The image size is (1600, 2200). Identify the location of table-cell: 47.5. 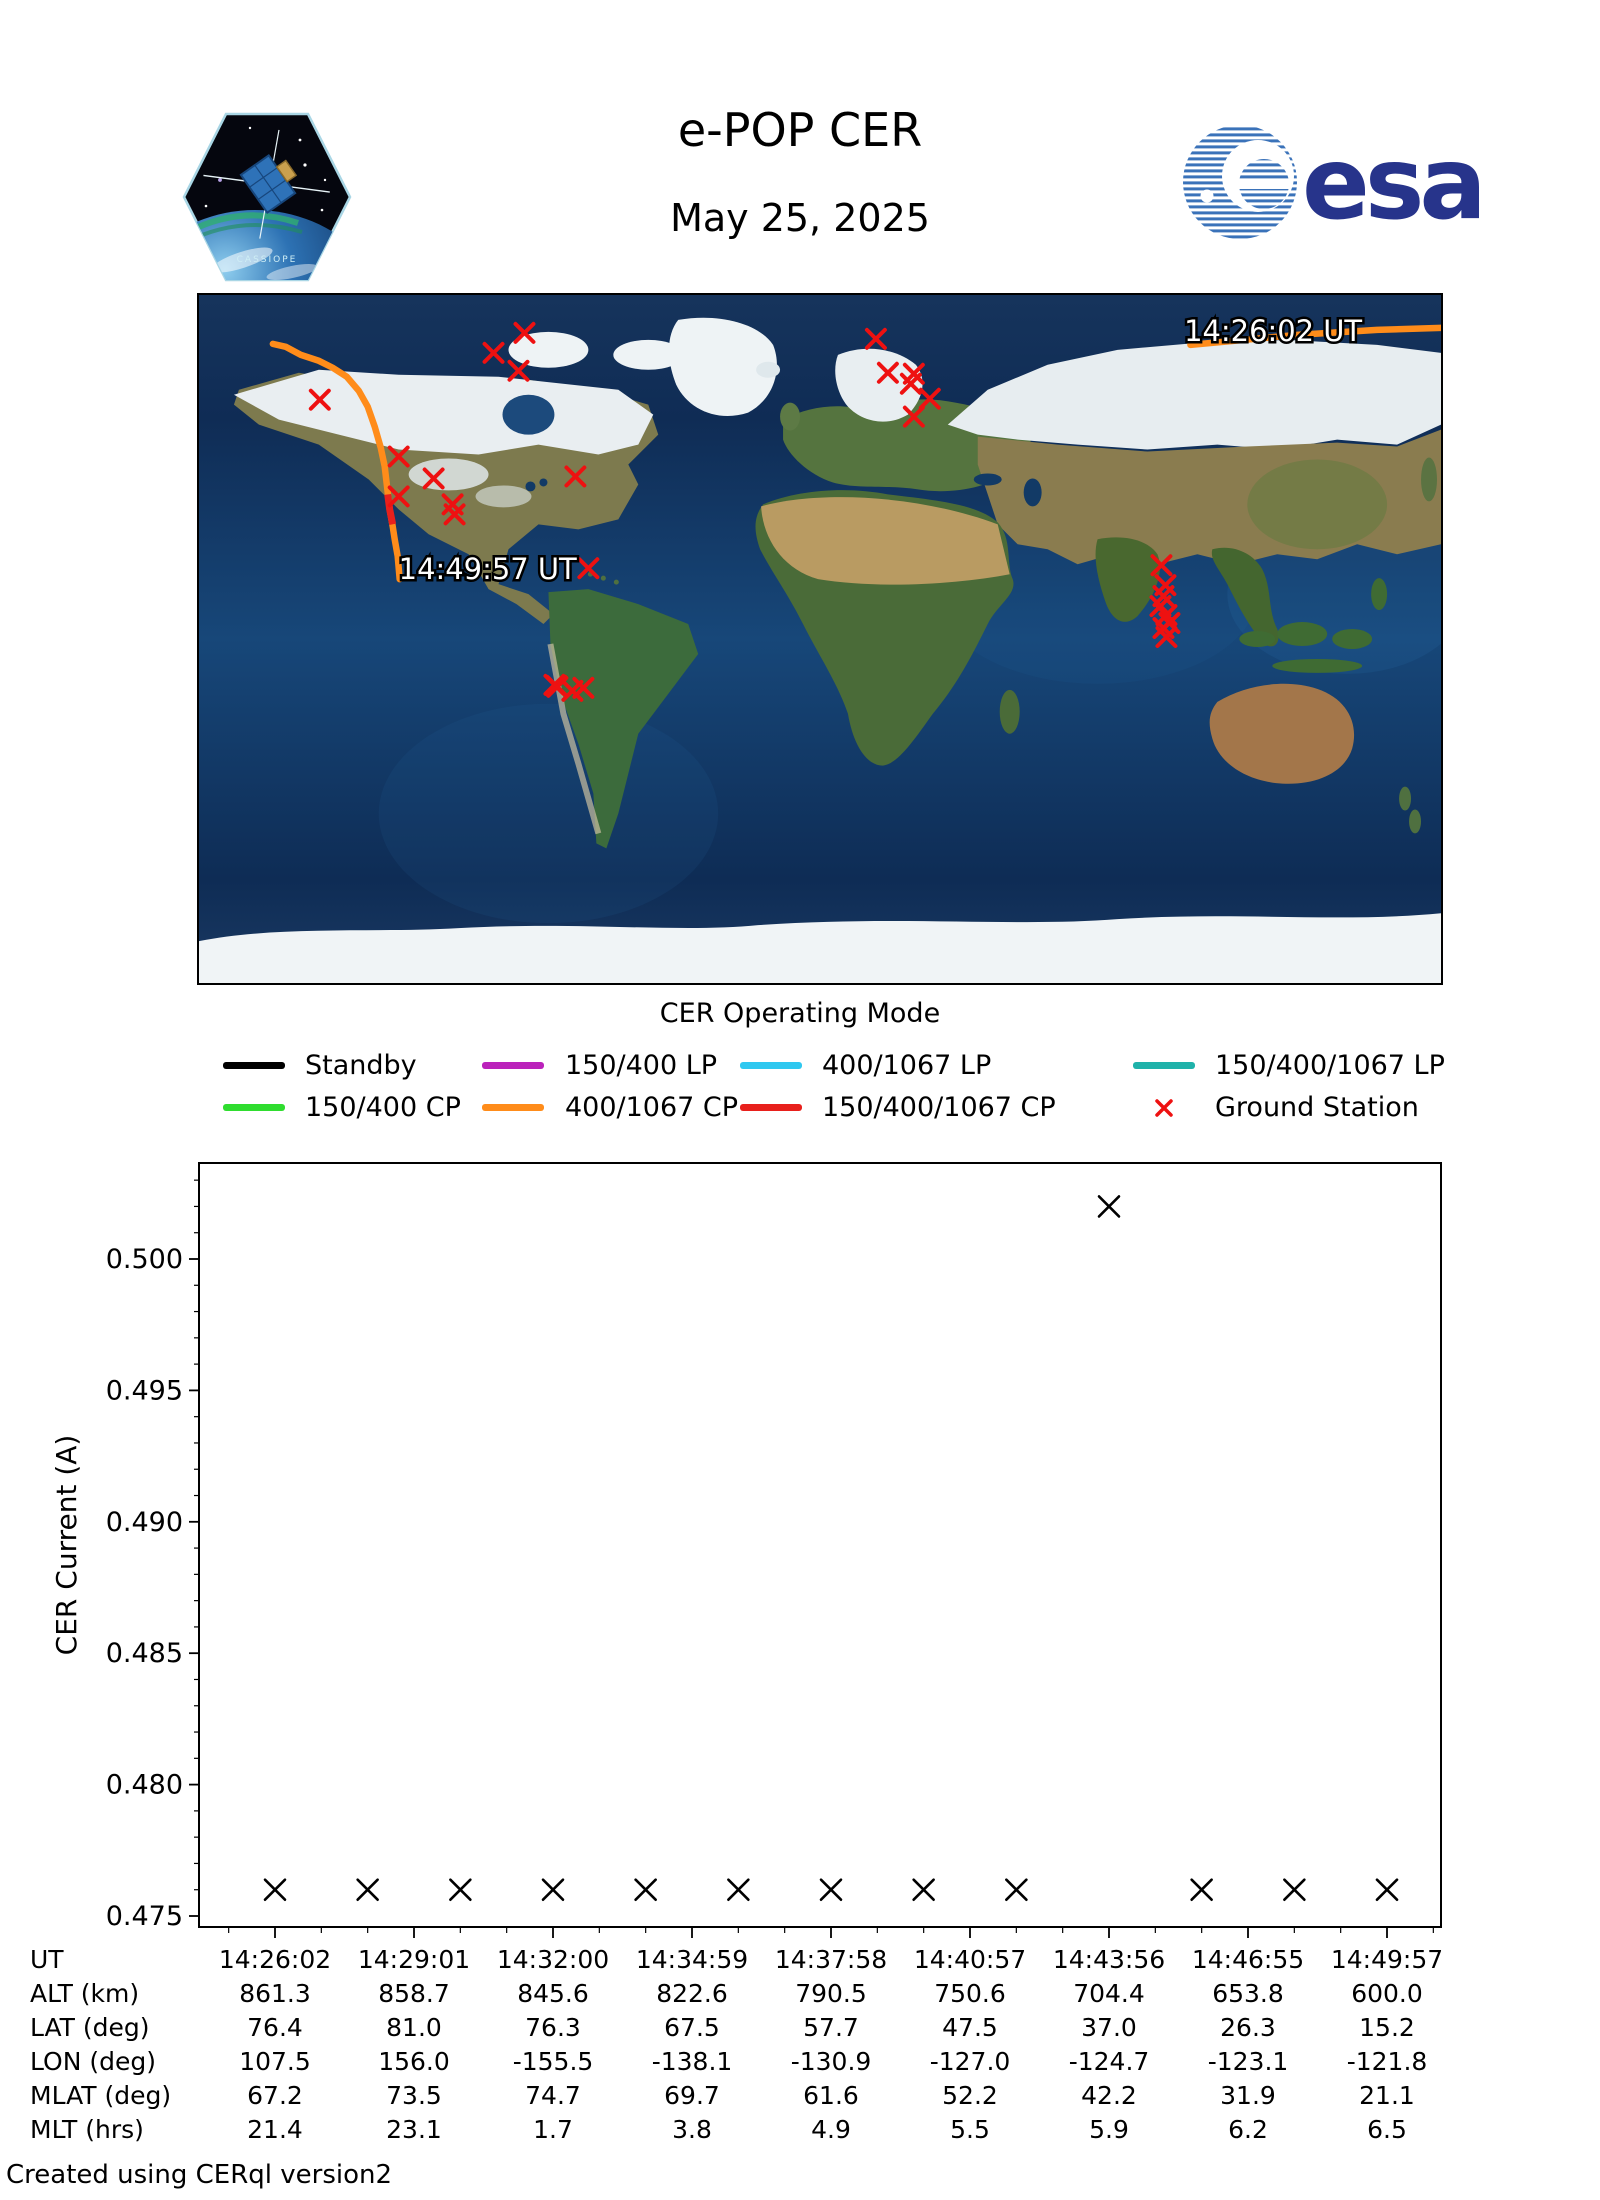
(970, 2027).